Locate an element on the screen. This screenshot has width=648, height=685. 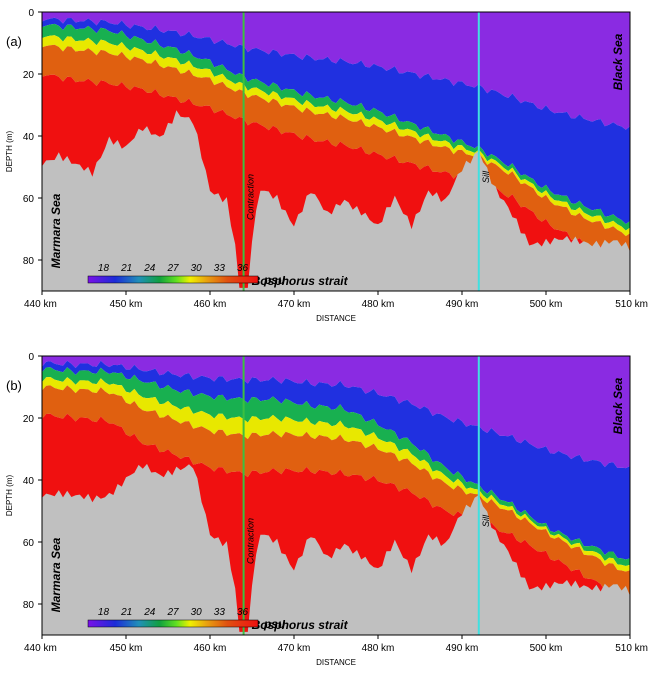
panel-label: (a) is located at coordinates (14, 41).